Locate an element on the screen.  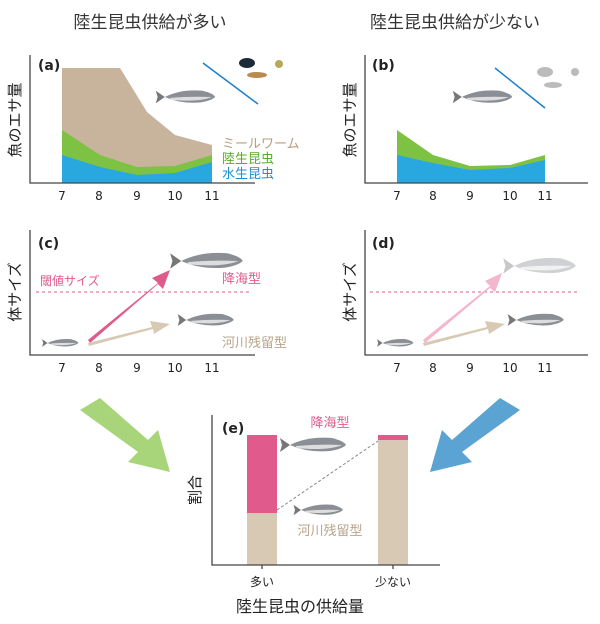
y-label: 割合 is located at coordinates (195, 490).